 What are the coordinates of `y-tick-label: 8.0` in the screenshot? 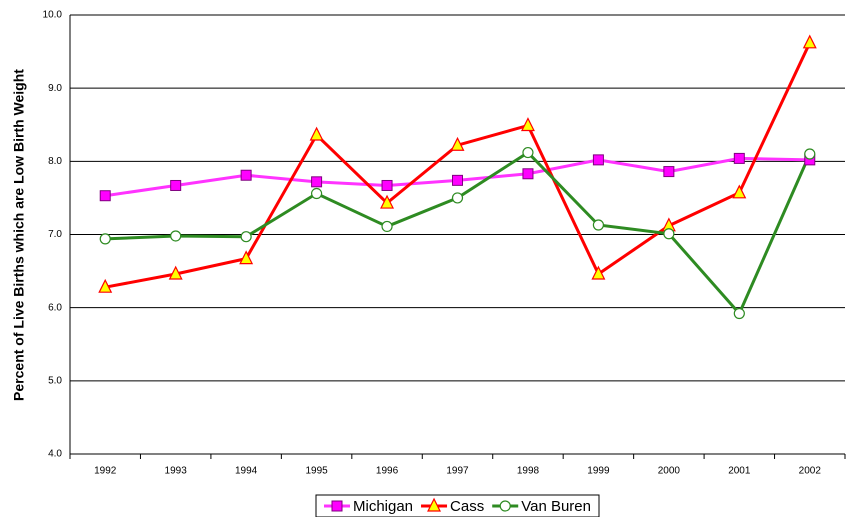 It's located at (55, 161).